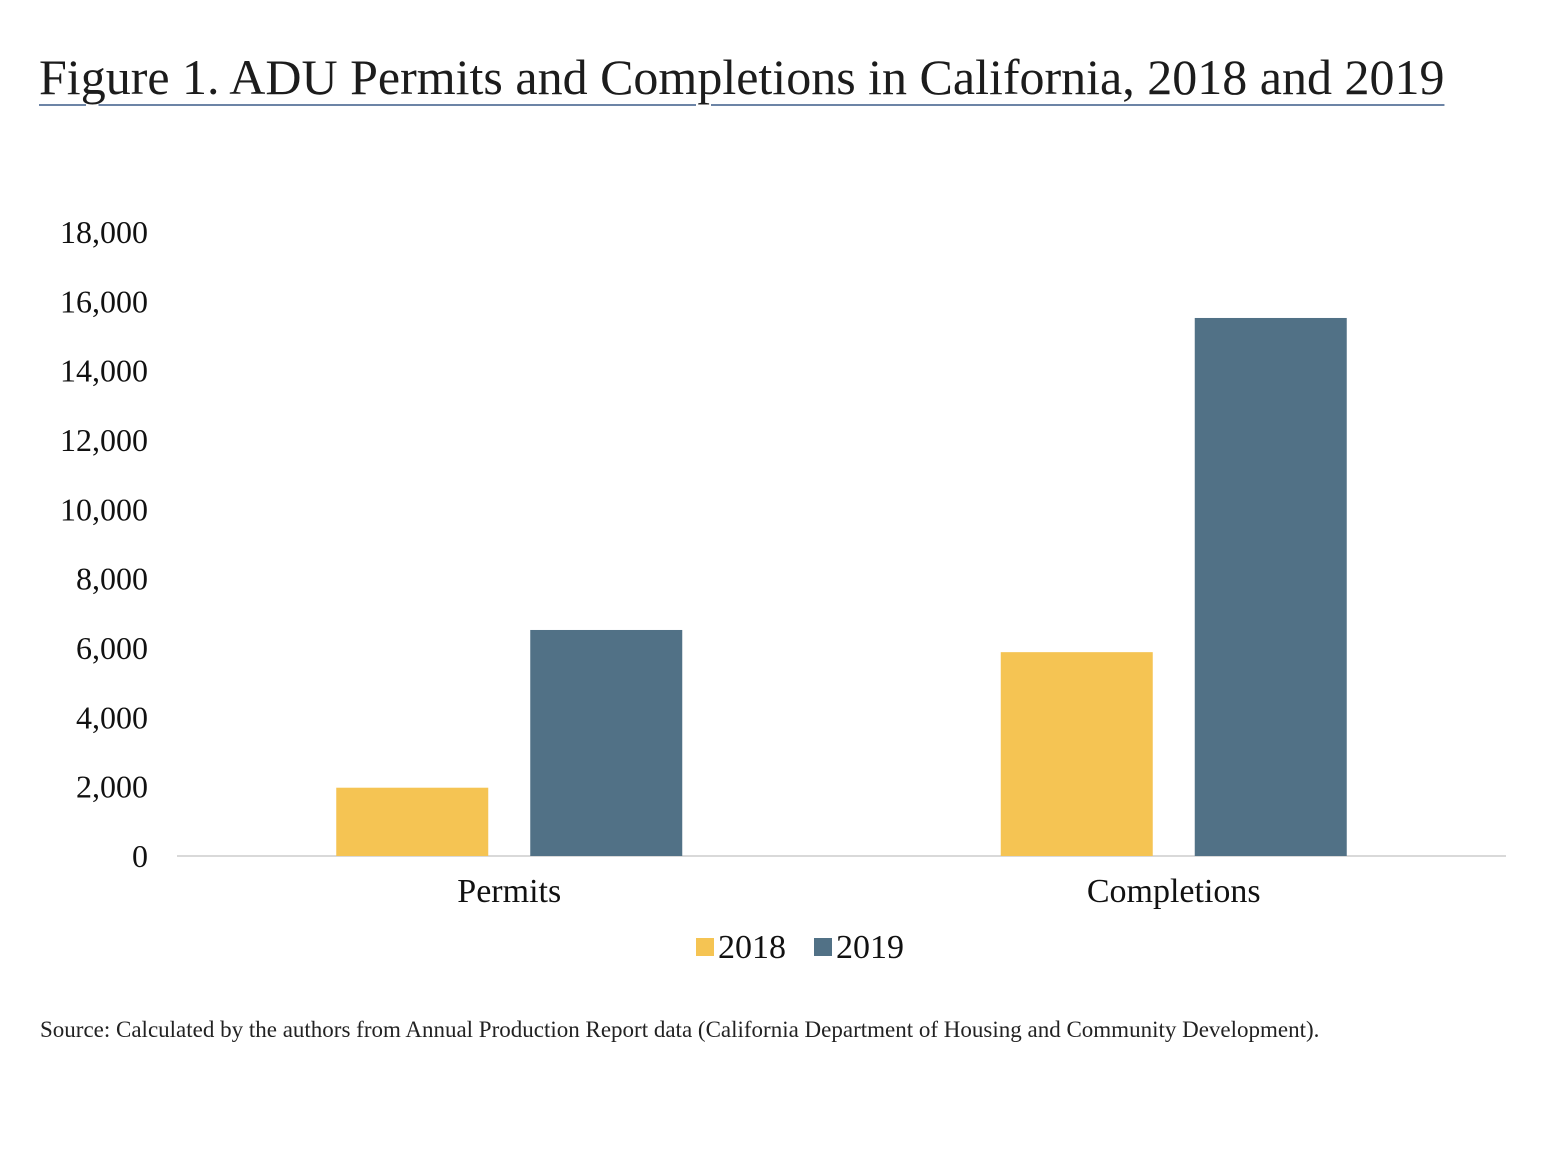 Image resolution: width=1560 pixels, height=1156 pixels. I want to click on y-tick-label: 4,000, so click(112, 717).